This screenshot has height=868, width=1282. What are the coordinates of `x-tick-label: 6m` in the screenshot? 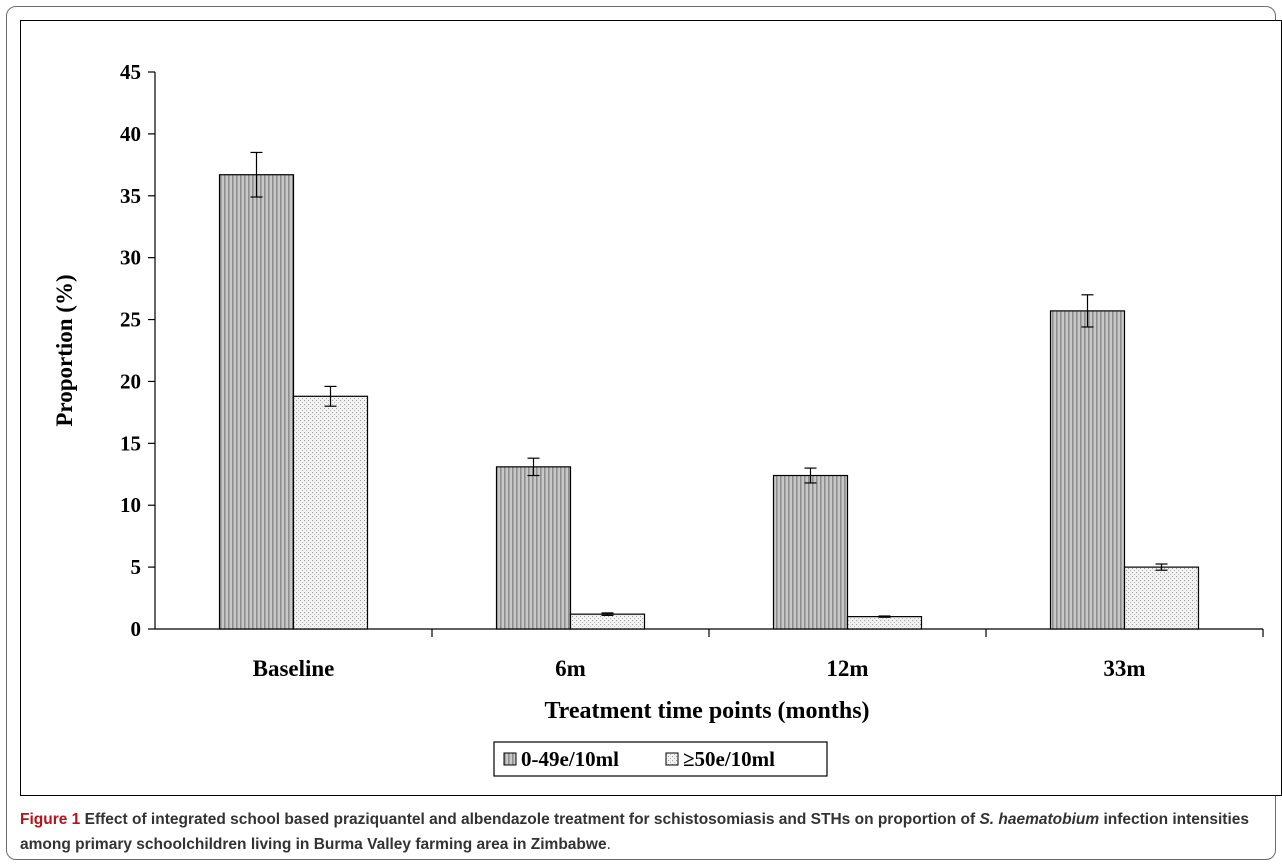 It's located at (570, 668).